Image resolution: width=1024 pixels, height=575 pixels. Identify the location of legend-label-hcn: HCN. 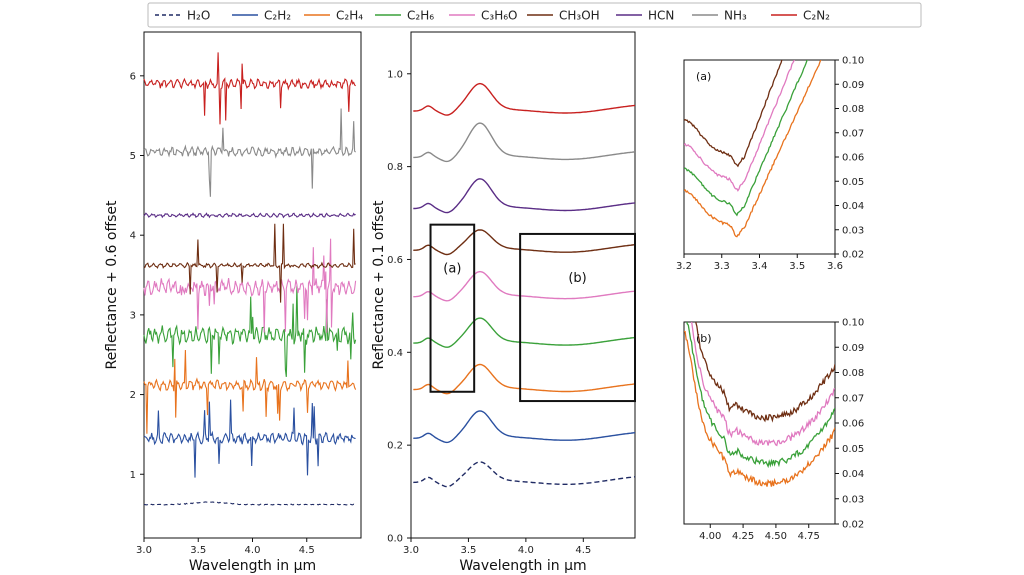
(661, 16).